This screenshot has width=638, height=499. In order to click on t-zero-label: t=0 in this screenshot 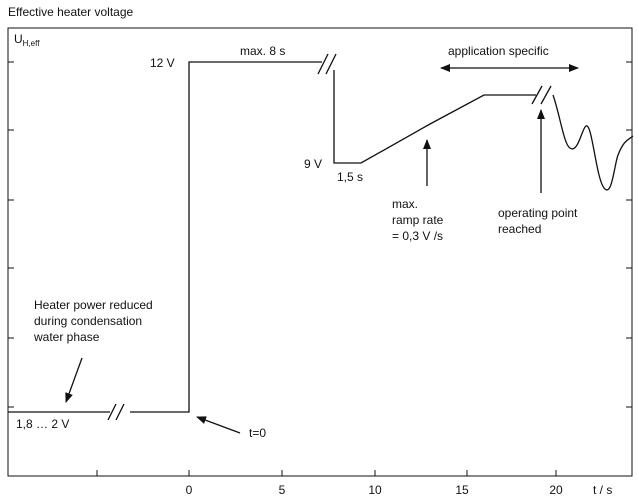, I will do `click(257, 433)`.